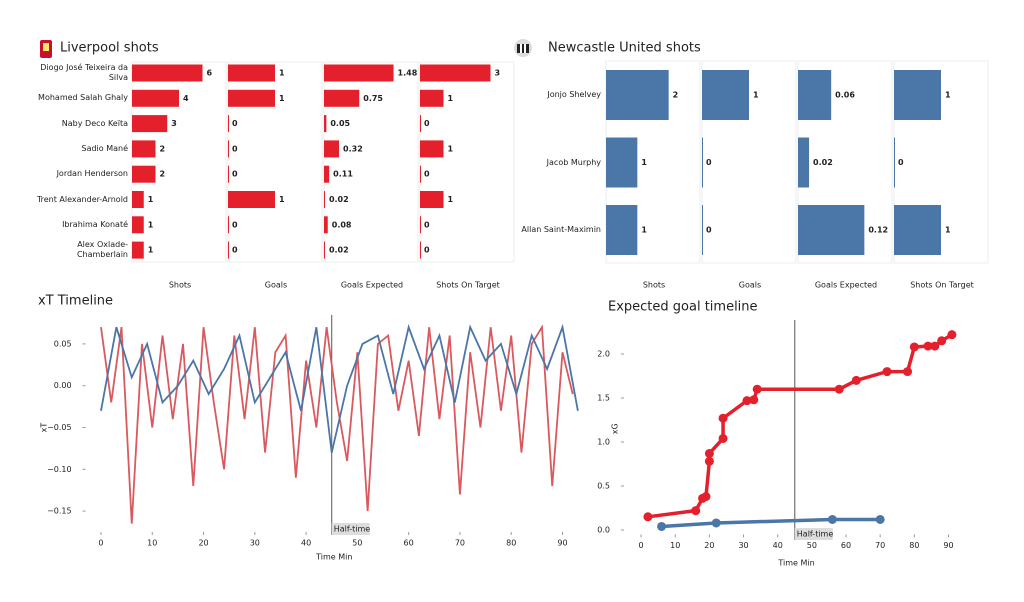  What do you see at coordinates (75, 301) in the screenshot?
I see `chart-title: xT Timeline` at bounding box center [75, 301].